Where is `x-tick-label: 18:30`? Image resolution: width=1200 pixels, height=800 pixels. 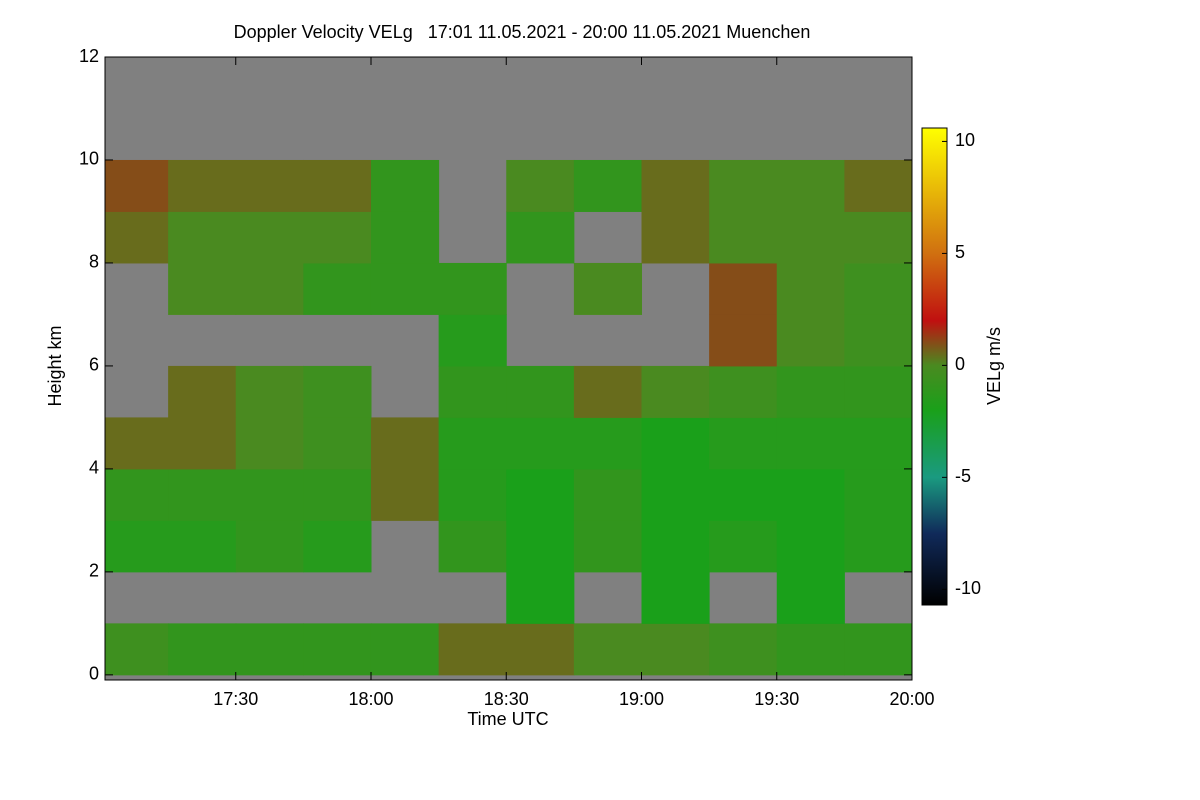 x-tick-label: 18:30 is located at coordinates (506, 699).